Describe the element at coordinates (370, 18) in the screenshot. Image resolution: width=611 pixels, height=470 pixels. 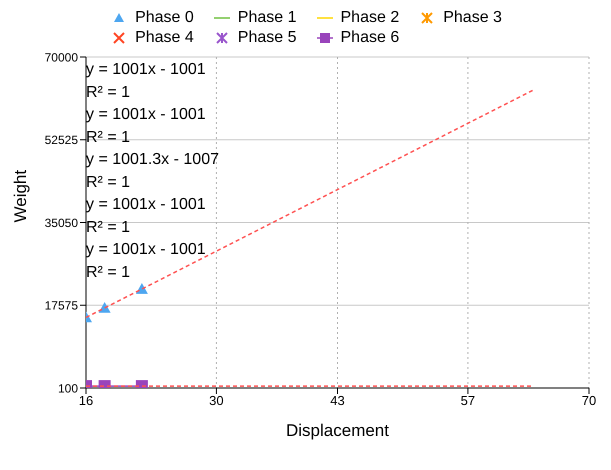
I see `legend-label: Phase 2` at that location.